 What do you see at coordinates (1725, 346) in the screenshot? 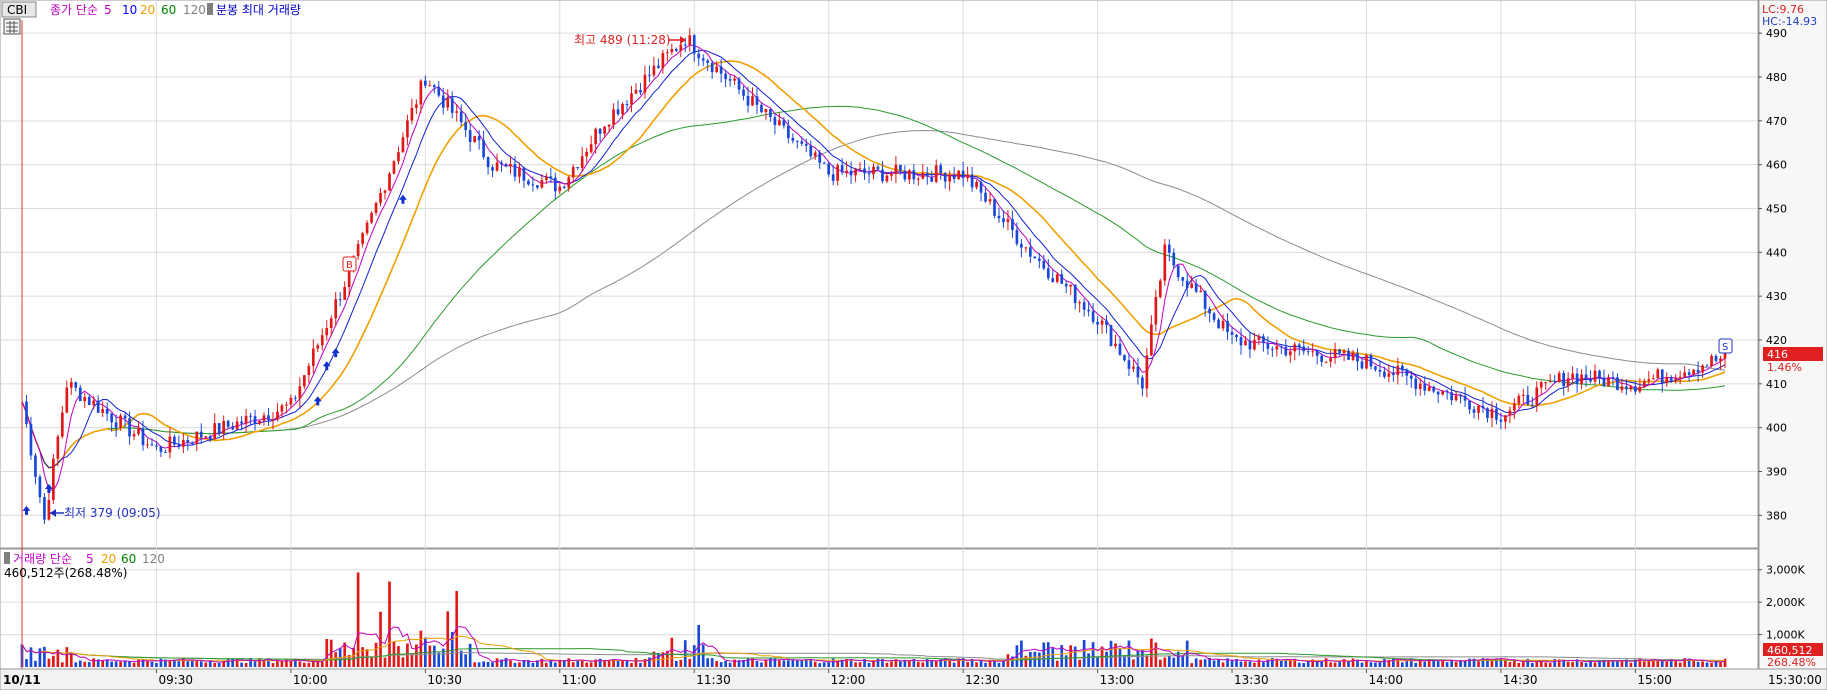
I see `sell-signal-marker: S` at bounding box center [1725, 346].